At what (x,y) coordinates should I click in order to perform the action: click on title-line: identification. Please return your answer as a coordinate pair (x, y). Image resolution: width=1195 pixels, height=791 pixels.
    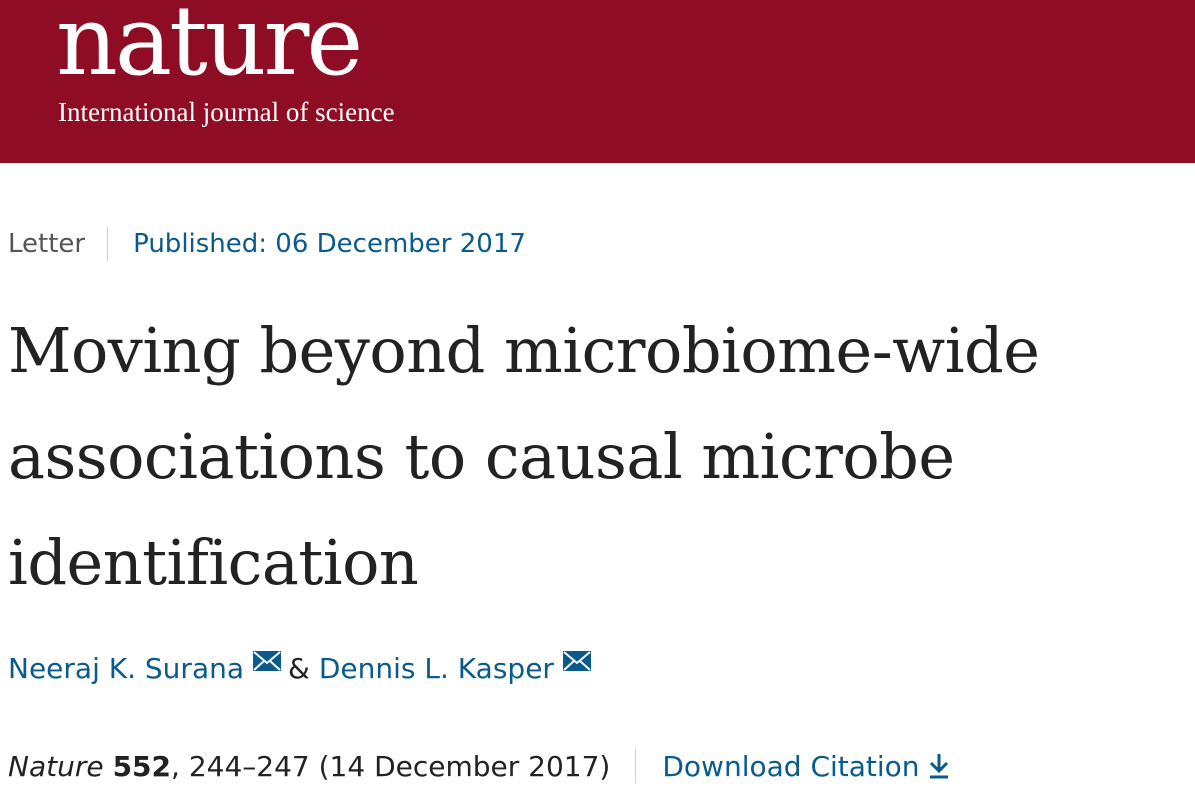
    Looking at the image, I should click on (213, 562).